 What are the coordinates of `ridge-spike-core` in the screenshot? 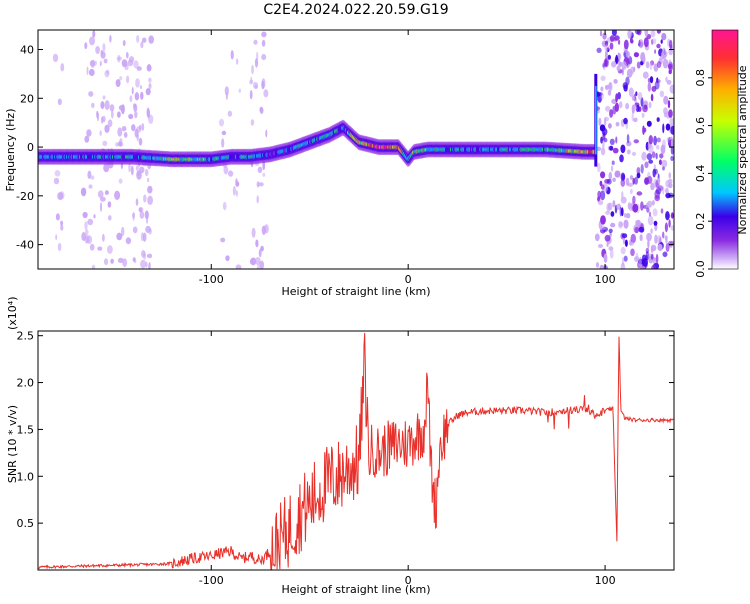 It's located at (596, 120).